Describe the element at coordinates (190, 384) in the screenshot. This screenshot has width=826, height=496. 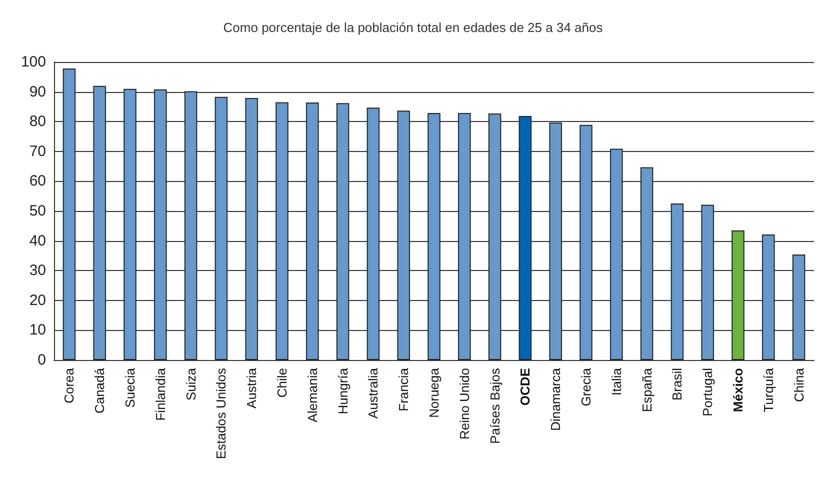
I see `x-tick-label: Suiza` at that location.